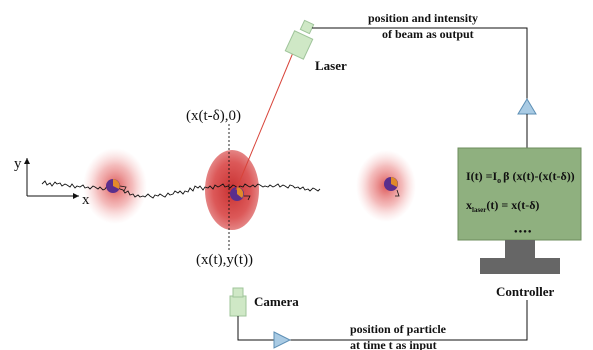 The width and height of the screenshot is (593, 350). What do you see at coordinates (398, 329) in the screenshot?
I see `input-label-line1: position of particle` at bounding box center [398, 329].